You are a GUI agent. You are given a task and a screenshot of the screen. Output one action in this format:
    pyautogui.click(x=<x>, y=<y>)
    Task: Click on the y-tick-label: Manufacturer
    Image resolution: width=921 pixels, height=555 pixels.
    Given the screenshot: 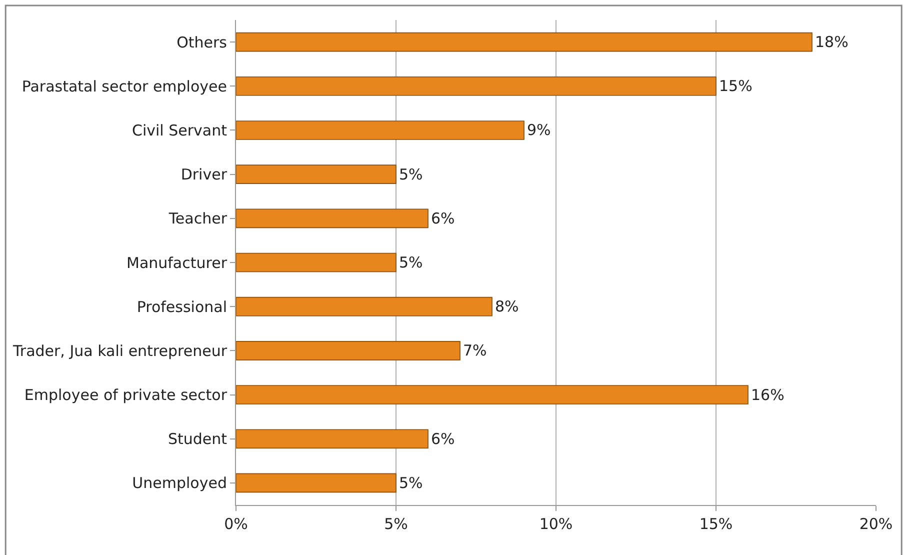 What is the action you would take?
    pyautogui.click(x=177, y=263)
    